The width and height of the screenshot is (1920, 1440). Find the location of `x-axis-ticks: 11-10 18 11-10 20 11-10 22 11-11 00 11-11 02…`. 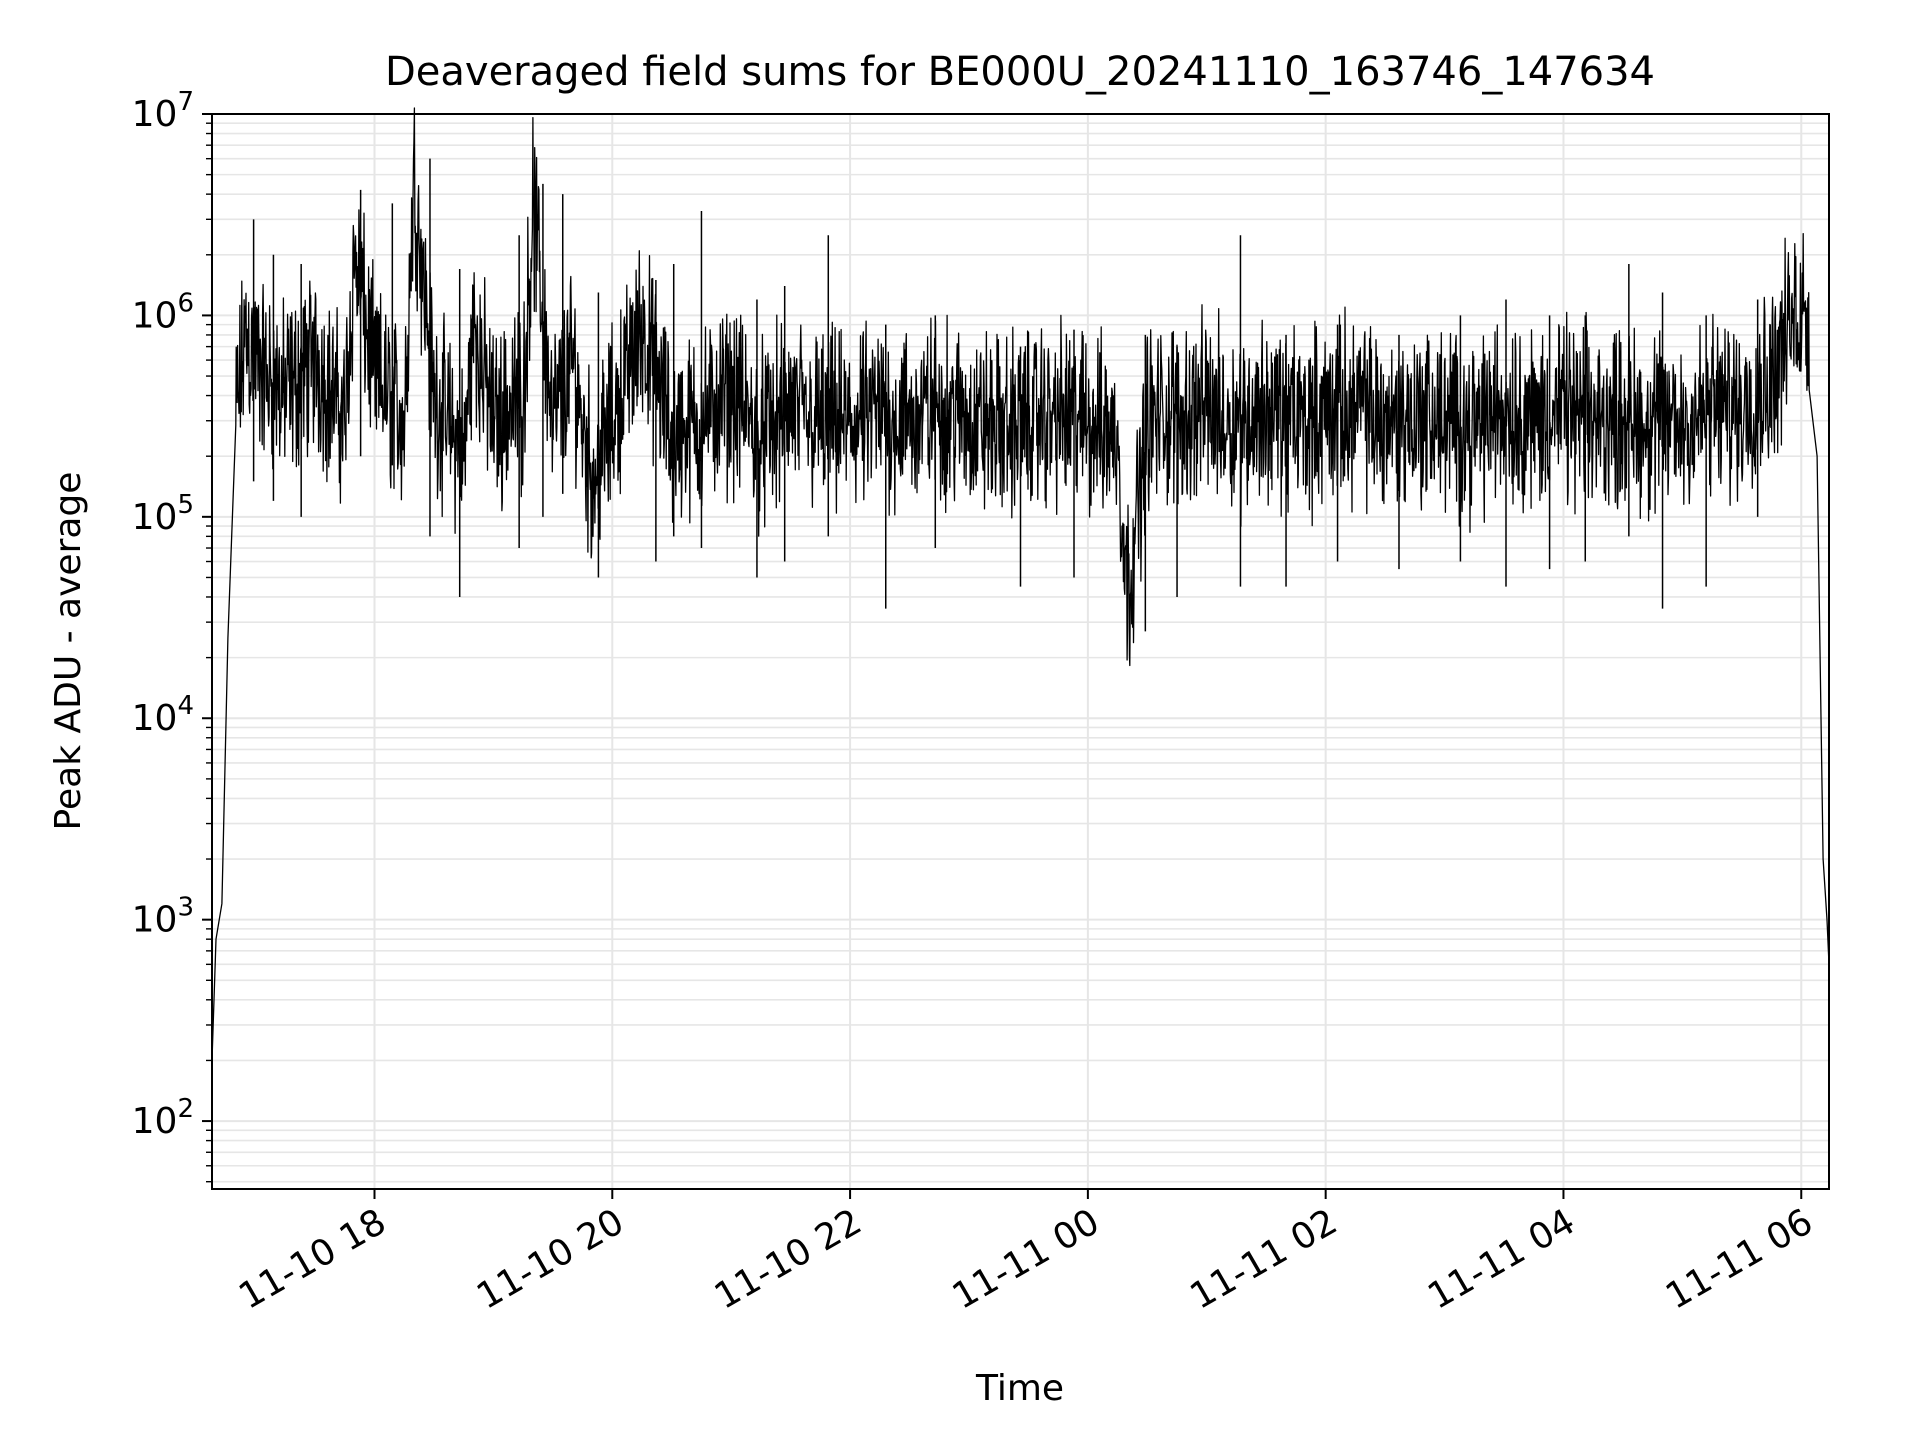

x-axis-ticks: 11-10 18 11-10 20 11-10 22 11-11 00 11-11 02… is located at coordinates (1026, 1253).